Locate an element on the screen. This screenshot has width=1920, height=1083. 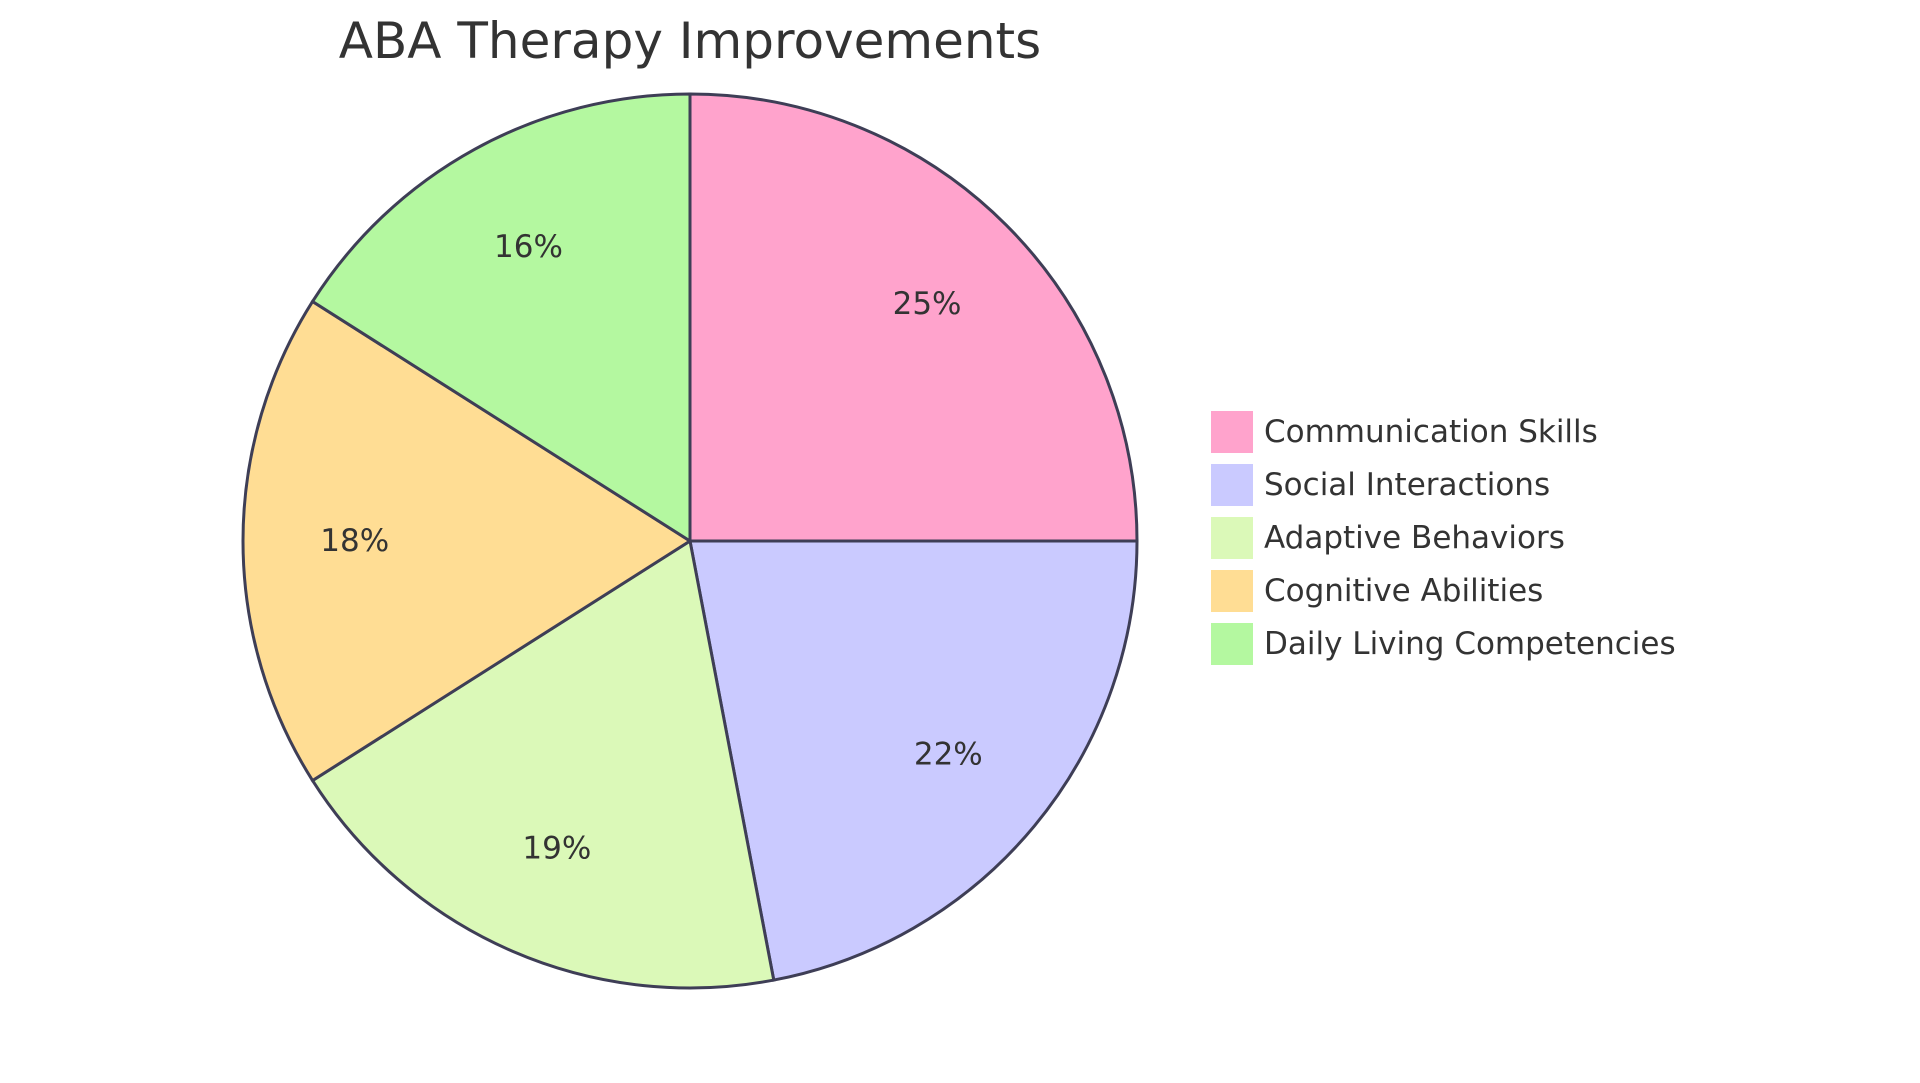
slice-value-label: 19% is located at coordinates (556, 849).